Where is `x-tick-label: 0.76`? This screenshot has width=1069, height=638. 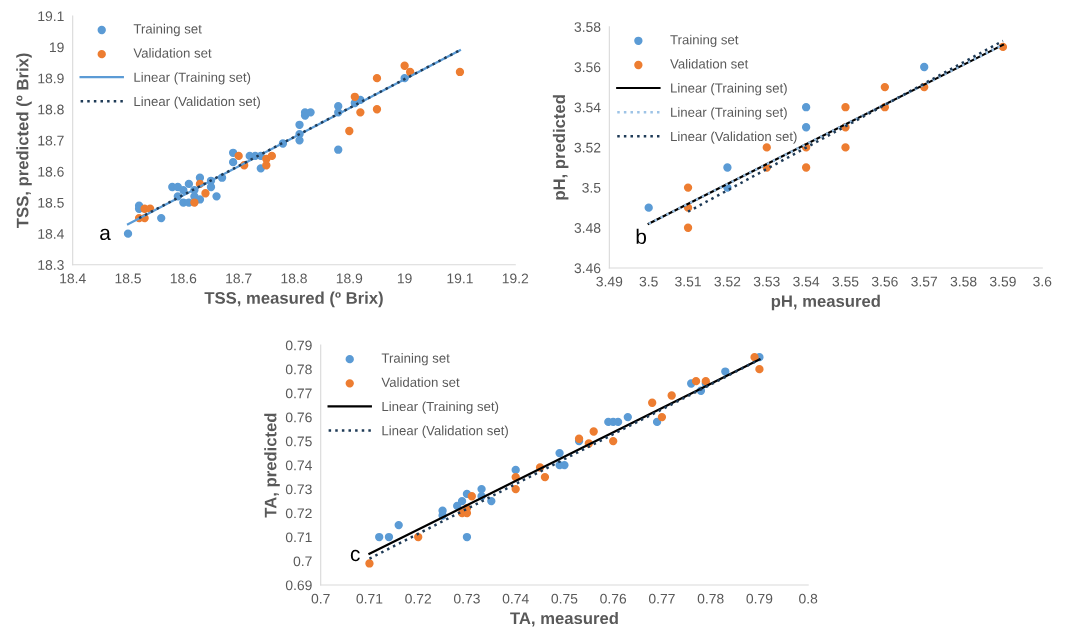
x-tick-label: 0.76 is located at coordinates (613, 598).